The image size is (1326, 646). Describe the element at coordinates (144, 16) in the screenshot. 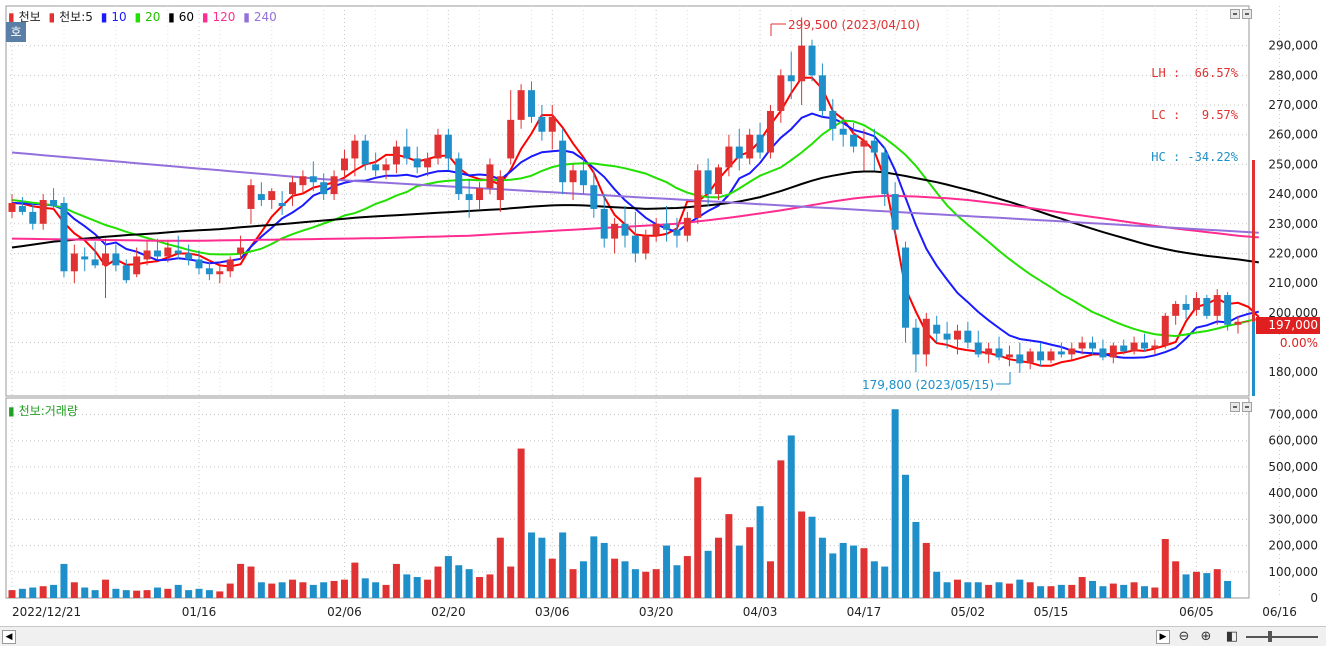

I see `price-legend: ▮ 천보 ▮ 천보:5 ▮ 10 ▮ 20 ▮ 60 ▮ 120 ▮ 240` at that location.